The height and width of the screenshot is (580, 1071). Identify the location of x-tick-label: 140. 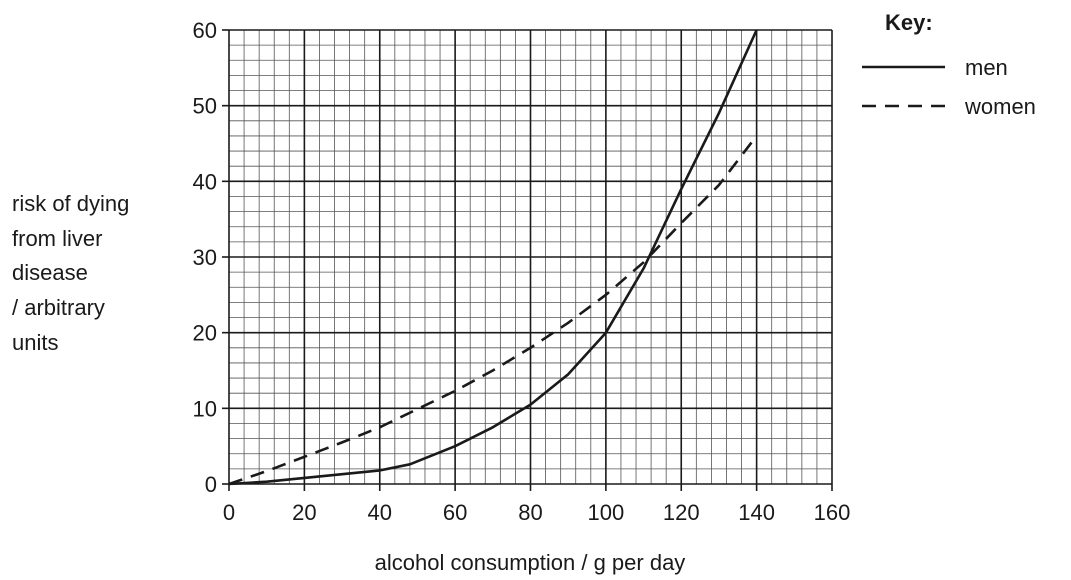
(756, 512).